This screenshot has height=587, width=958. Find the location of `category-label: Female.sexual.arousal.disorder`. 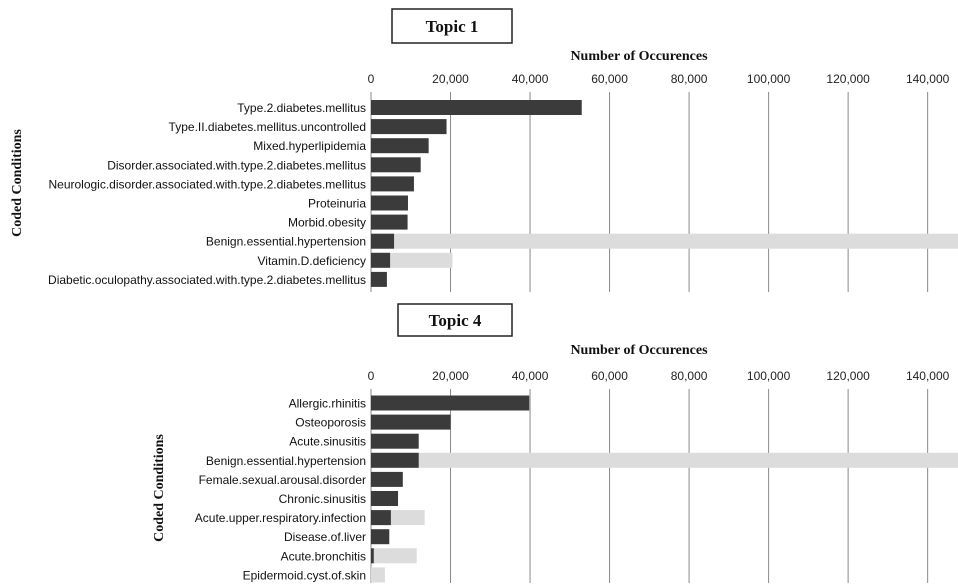

category-label: Female.sexual.arousal.disorder is located at coordinates (282, 480).